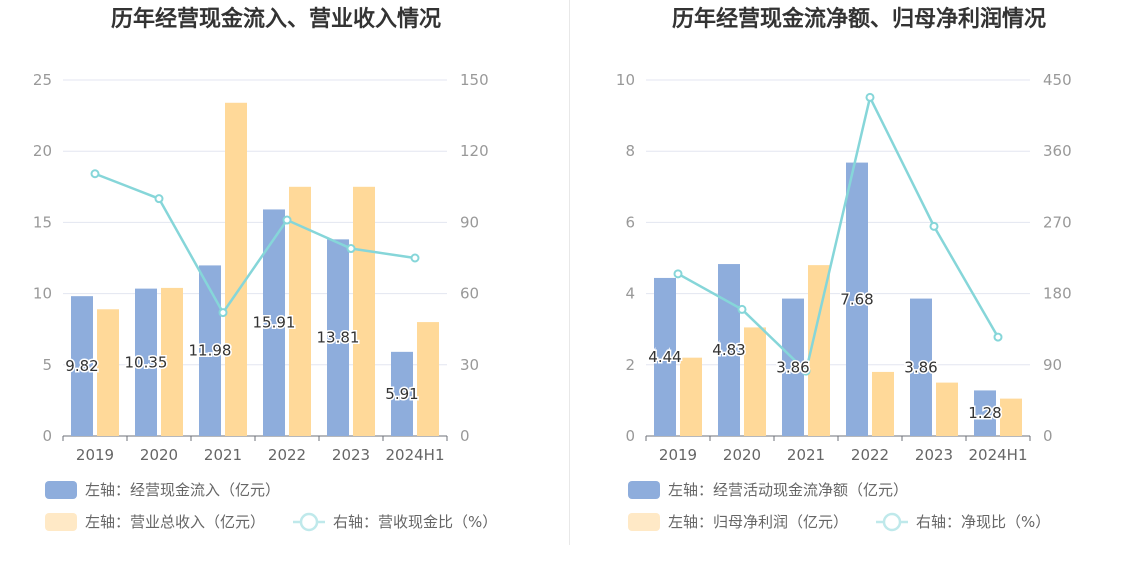  Describe the element at coordinates (175, 522) in the screenshot. I see `legend-label: 左轴：营业总收入（亿元）` at that location.